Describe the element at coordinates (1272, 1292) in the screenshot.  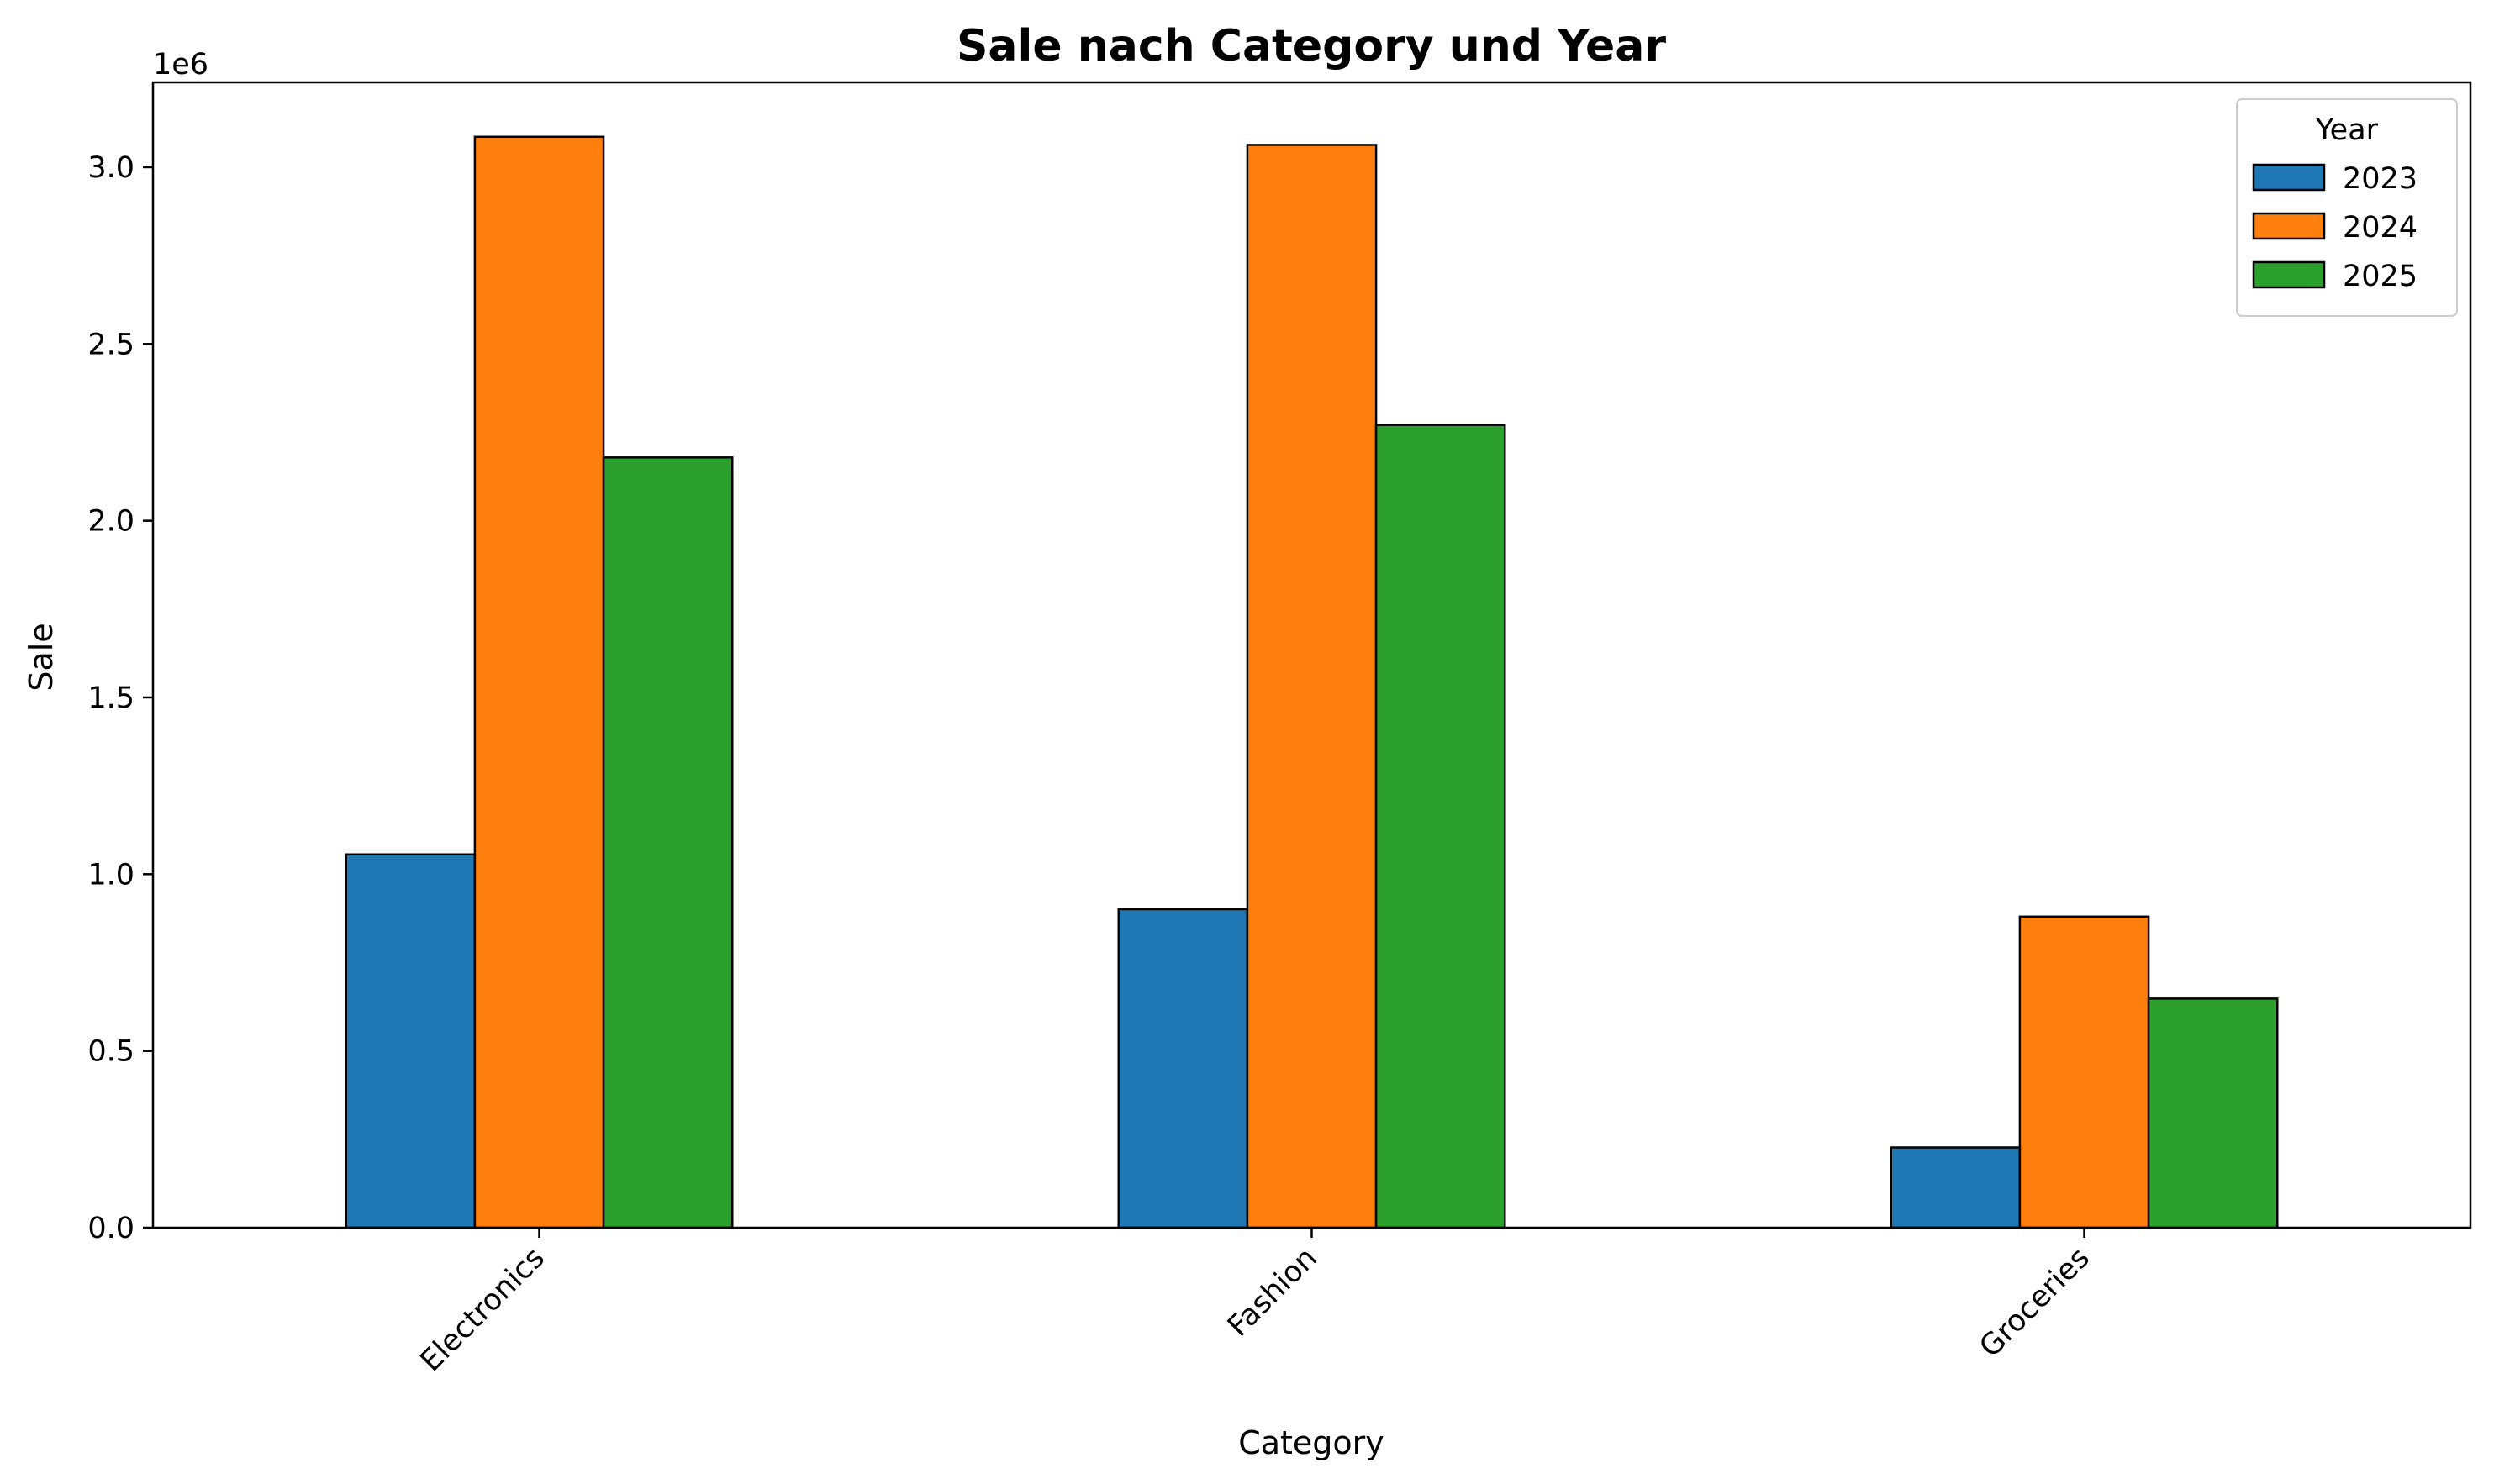
I see `x-tick-label-fashion: Fashion` at that location.